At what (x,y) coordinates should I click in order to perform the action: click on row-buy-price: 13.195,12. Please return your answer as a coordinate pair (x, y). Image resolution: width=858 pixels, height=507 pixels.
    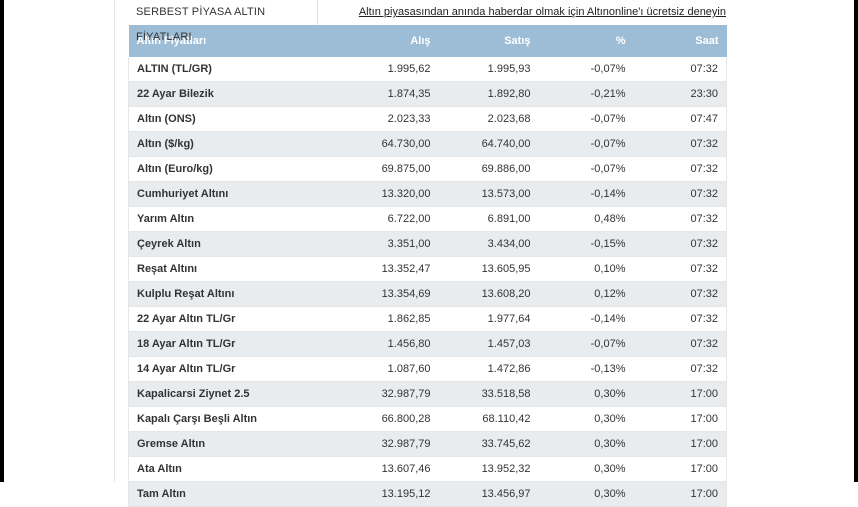
    Looking at the image, I should click on (363, 494).